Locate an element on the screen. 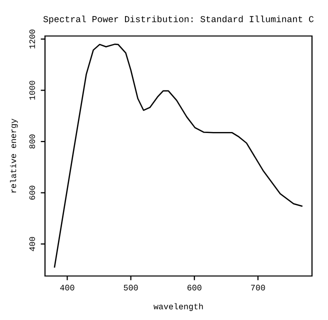 Image resolution: width=328 pixels, height=320 pixels. y-axis-title: relative energy is located at coordinates (14, 155).